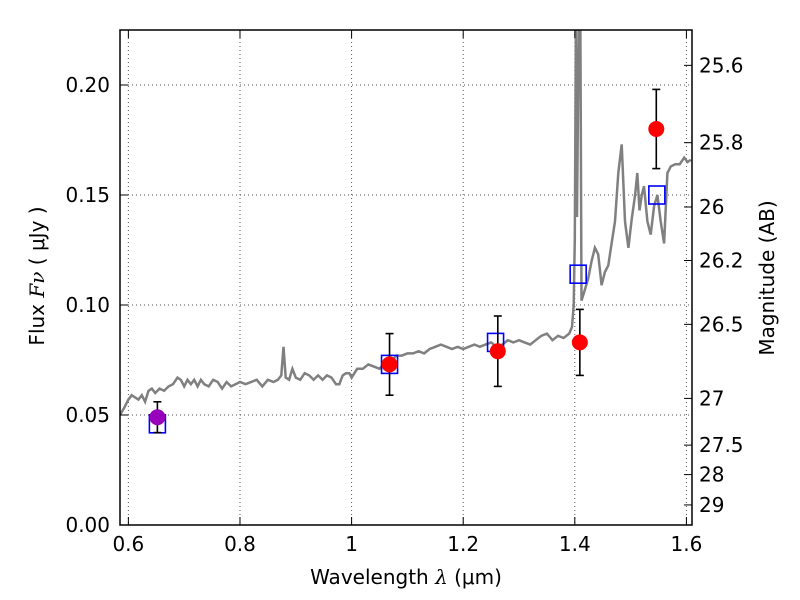 This screenshot has width=800, height=600. What do you see at coordinates (721, 261) in the screenshot?
I see `right-tick-label: 26.2` at bounding box center [721, 261].